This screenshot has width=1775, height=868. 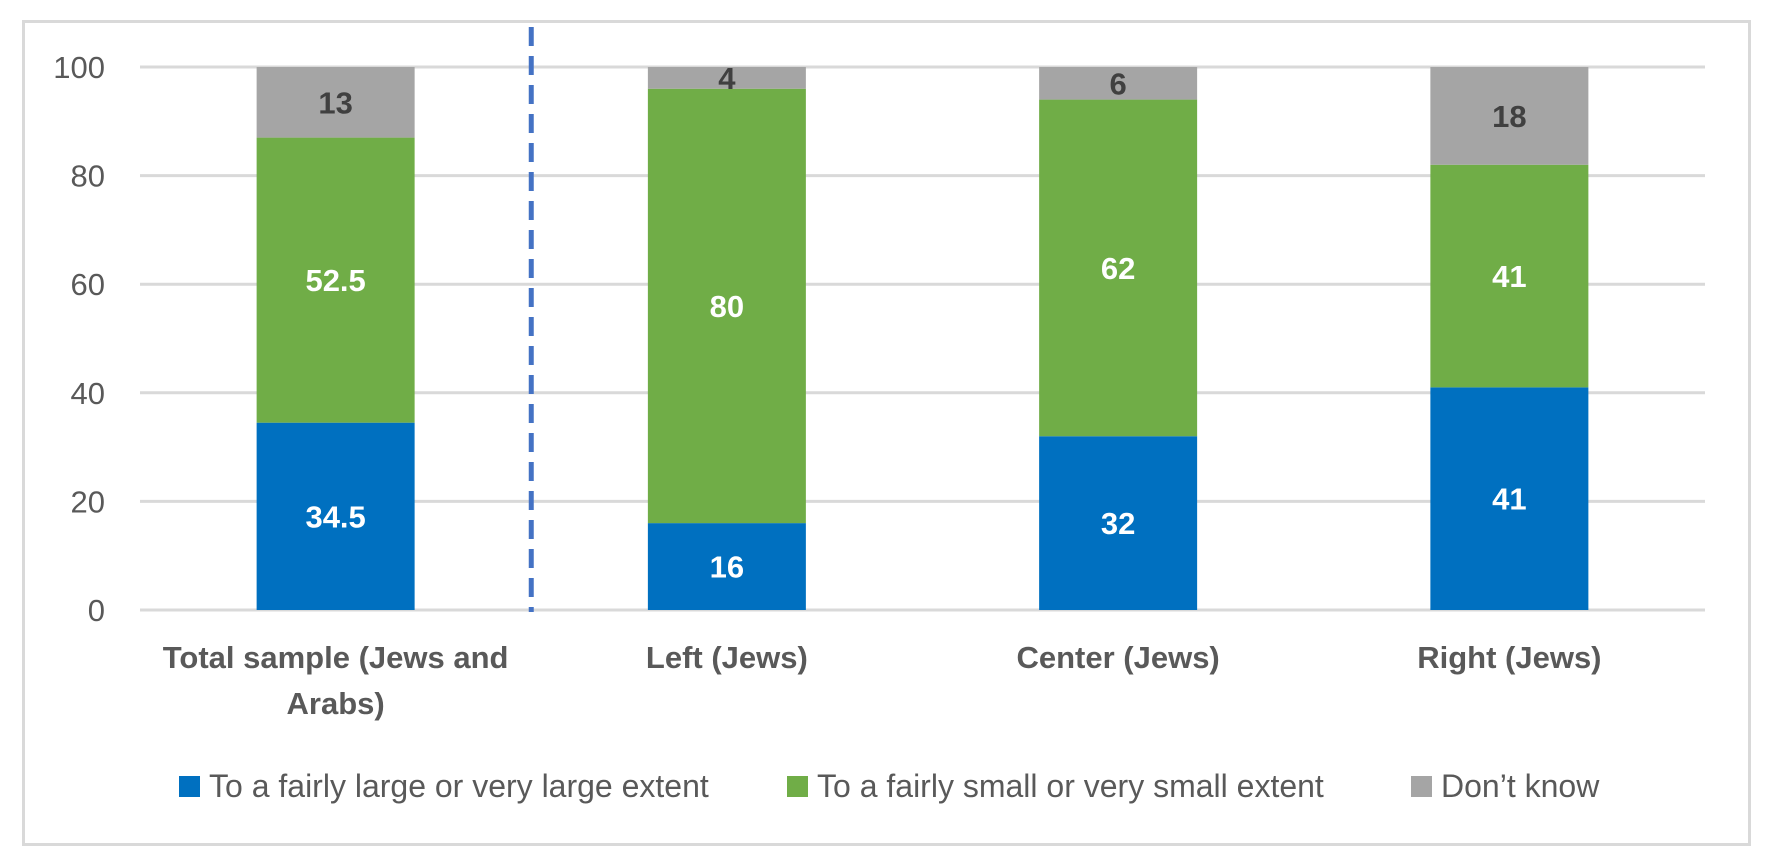 What do you see at coordinates (96, 610) in the screenshot?
I see `y-tick-label: 0` at bounding box center [96, 610].